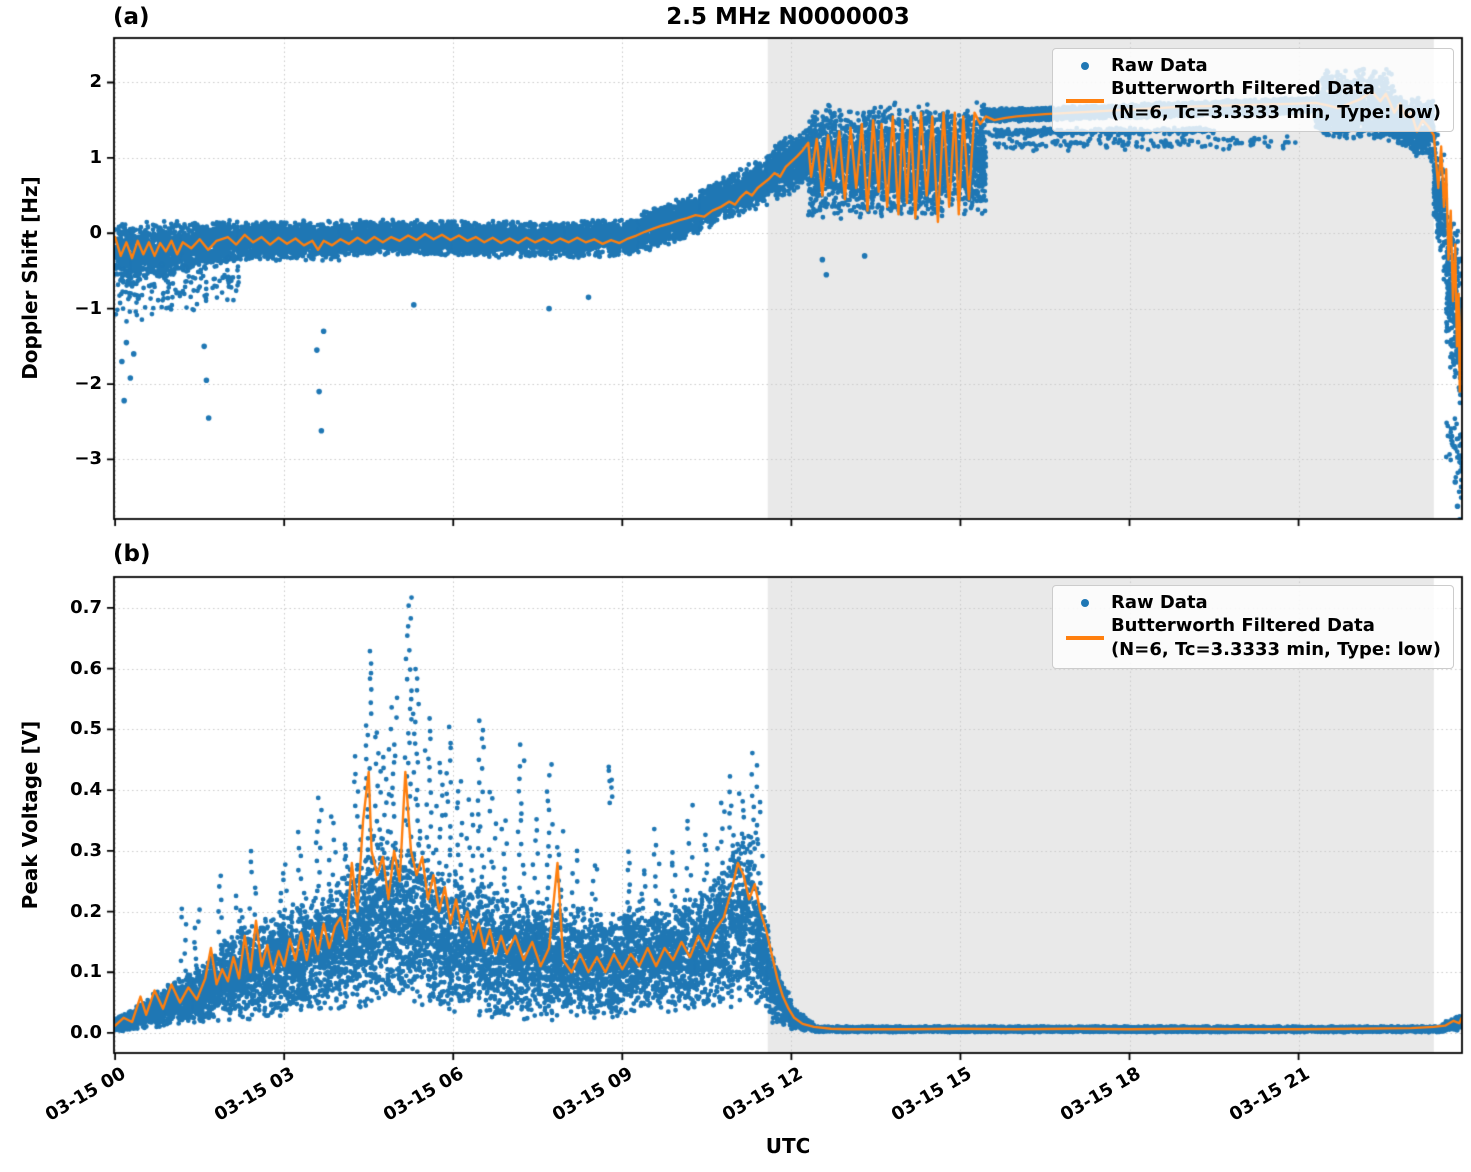 The height and width of the screenshot is (1172, 1471). Describe the element at coordinates (86, 850) in the screenshot. I see `y-tick-label: 0.3` at that location.